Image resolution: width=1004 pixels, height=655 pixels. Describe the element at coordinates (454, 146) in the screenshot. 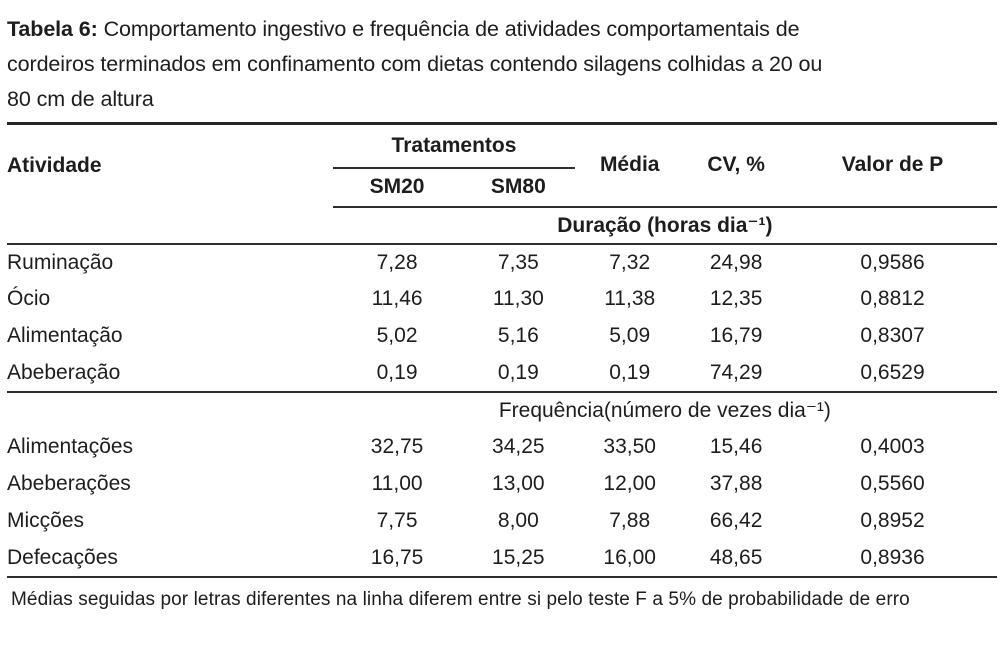

I see `column-header-tratamentos: Tratamentos` at that location.